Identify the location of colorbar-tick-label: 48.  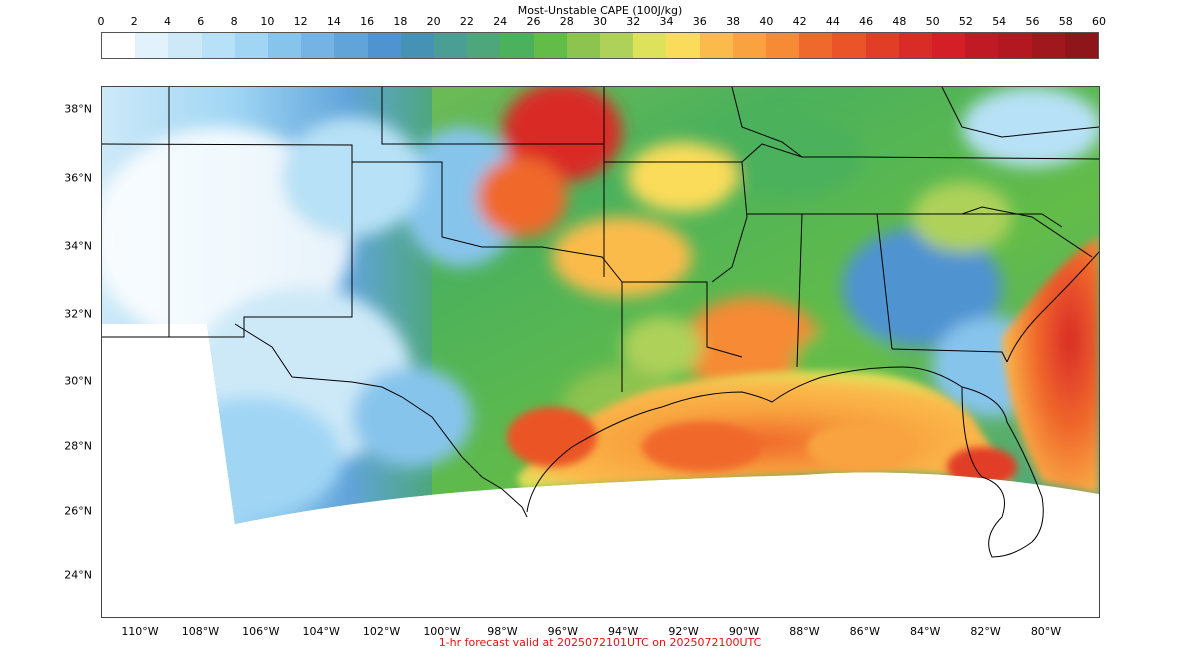
(899, 21).